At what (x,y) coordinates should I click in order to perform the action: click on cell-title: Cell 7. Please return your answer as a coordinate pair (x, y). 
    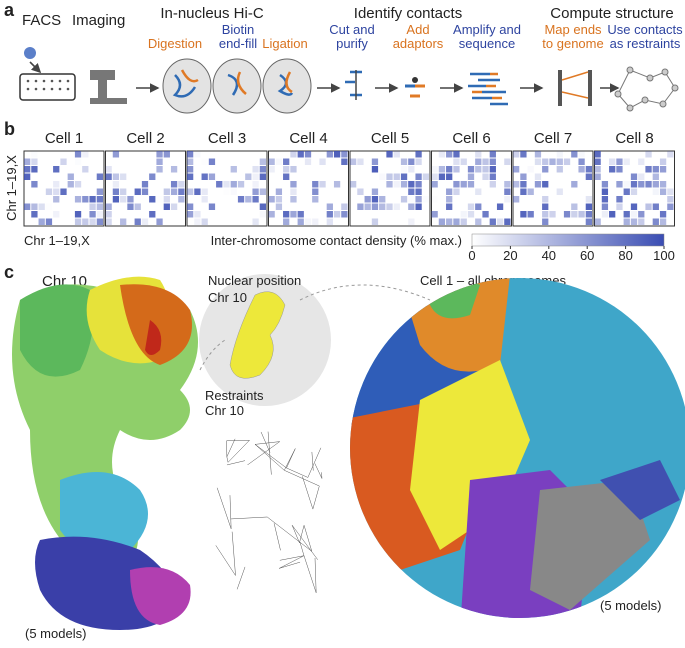
    Looking at the image, I should click on (553, 138).